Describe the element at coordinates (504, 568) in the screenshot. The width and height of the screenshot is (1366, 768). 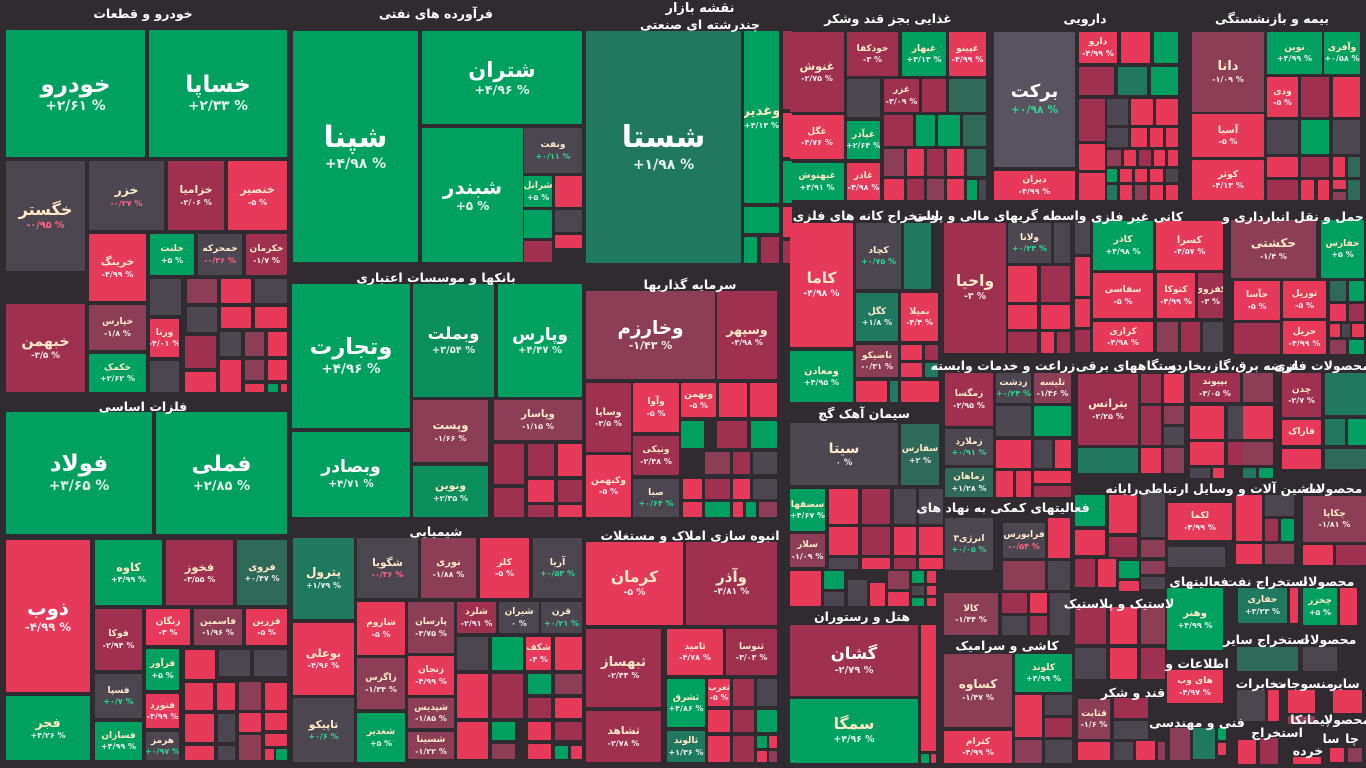
I see `tile-کلر: کلر -۵ %` at that location.